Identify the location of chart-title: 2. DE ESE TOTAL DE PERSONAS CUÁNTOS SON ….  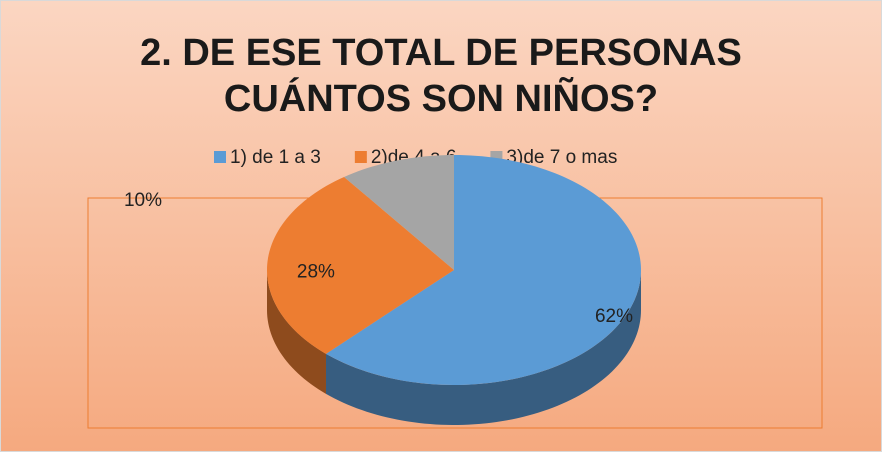
(441, 76).